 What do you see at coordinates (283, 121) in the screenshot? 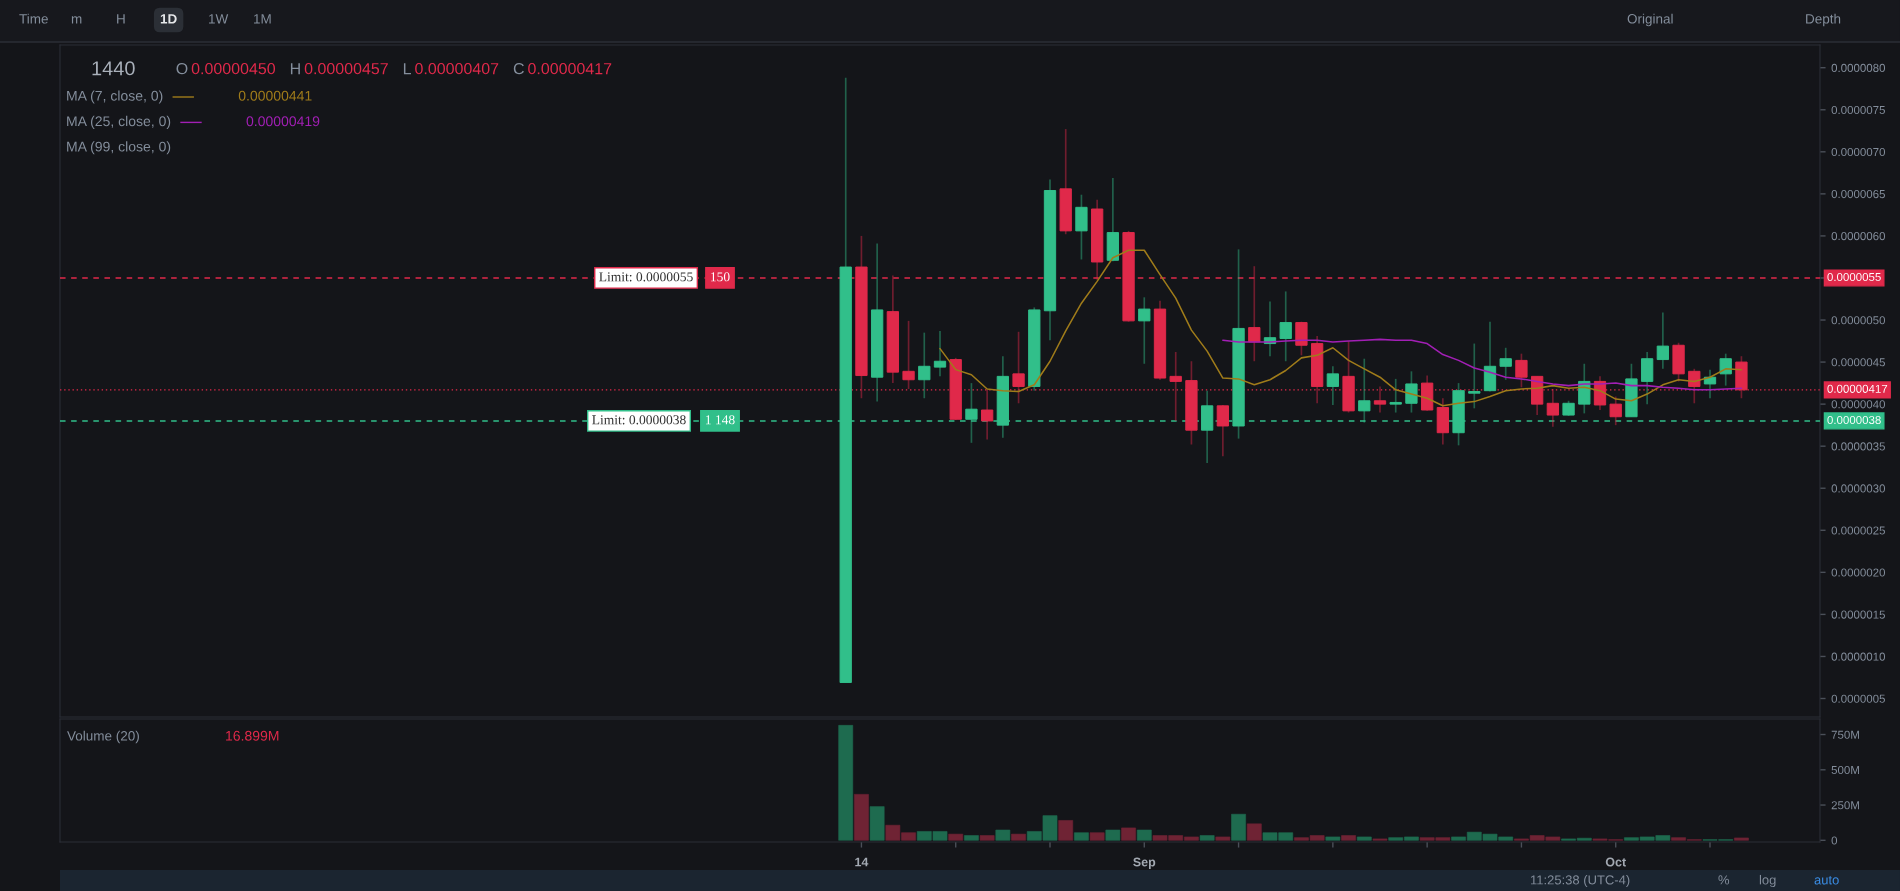
I see `annotation: 0.00000419` at bounding box center [283, 121].